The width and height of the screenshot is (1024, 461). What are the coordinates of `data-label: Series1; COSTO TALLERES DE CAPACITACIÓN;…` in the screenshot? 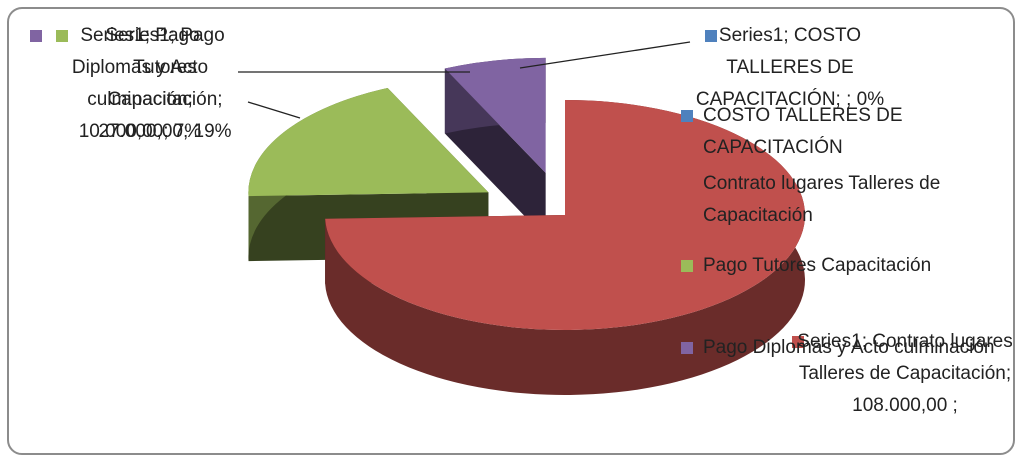 It's located at (790, 67).